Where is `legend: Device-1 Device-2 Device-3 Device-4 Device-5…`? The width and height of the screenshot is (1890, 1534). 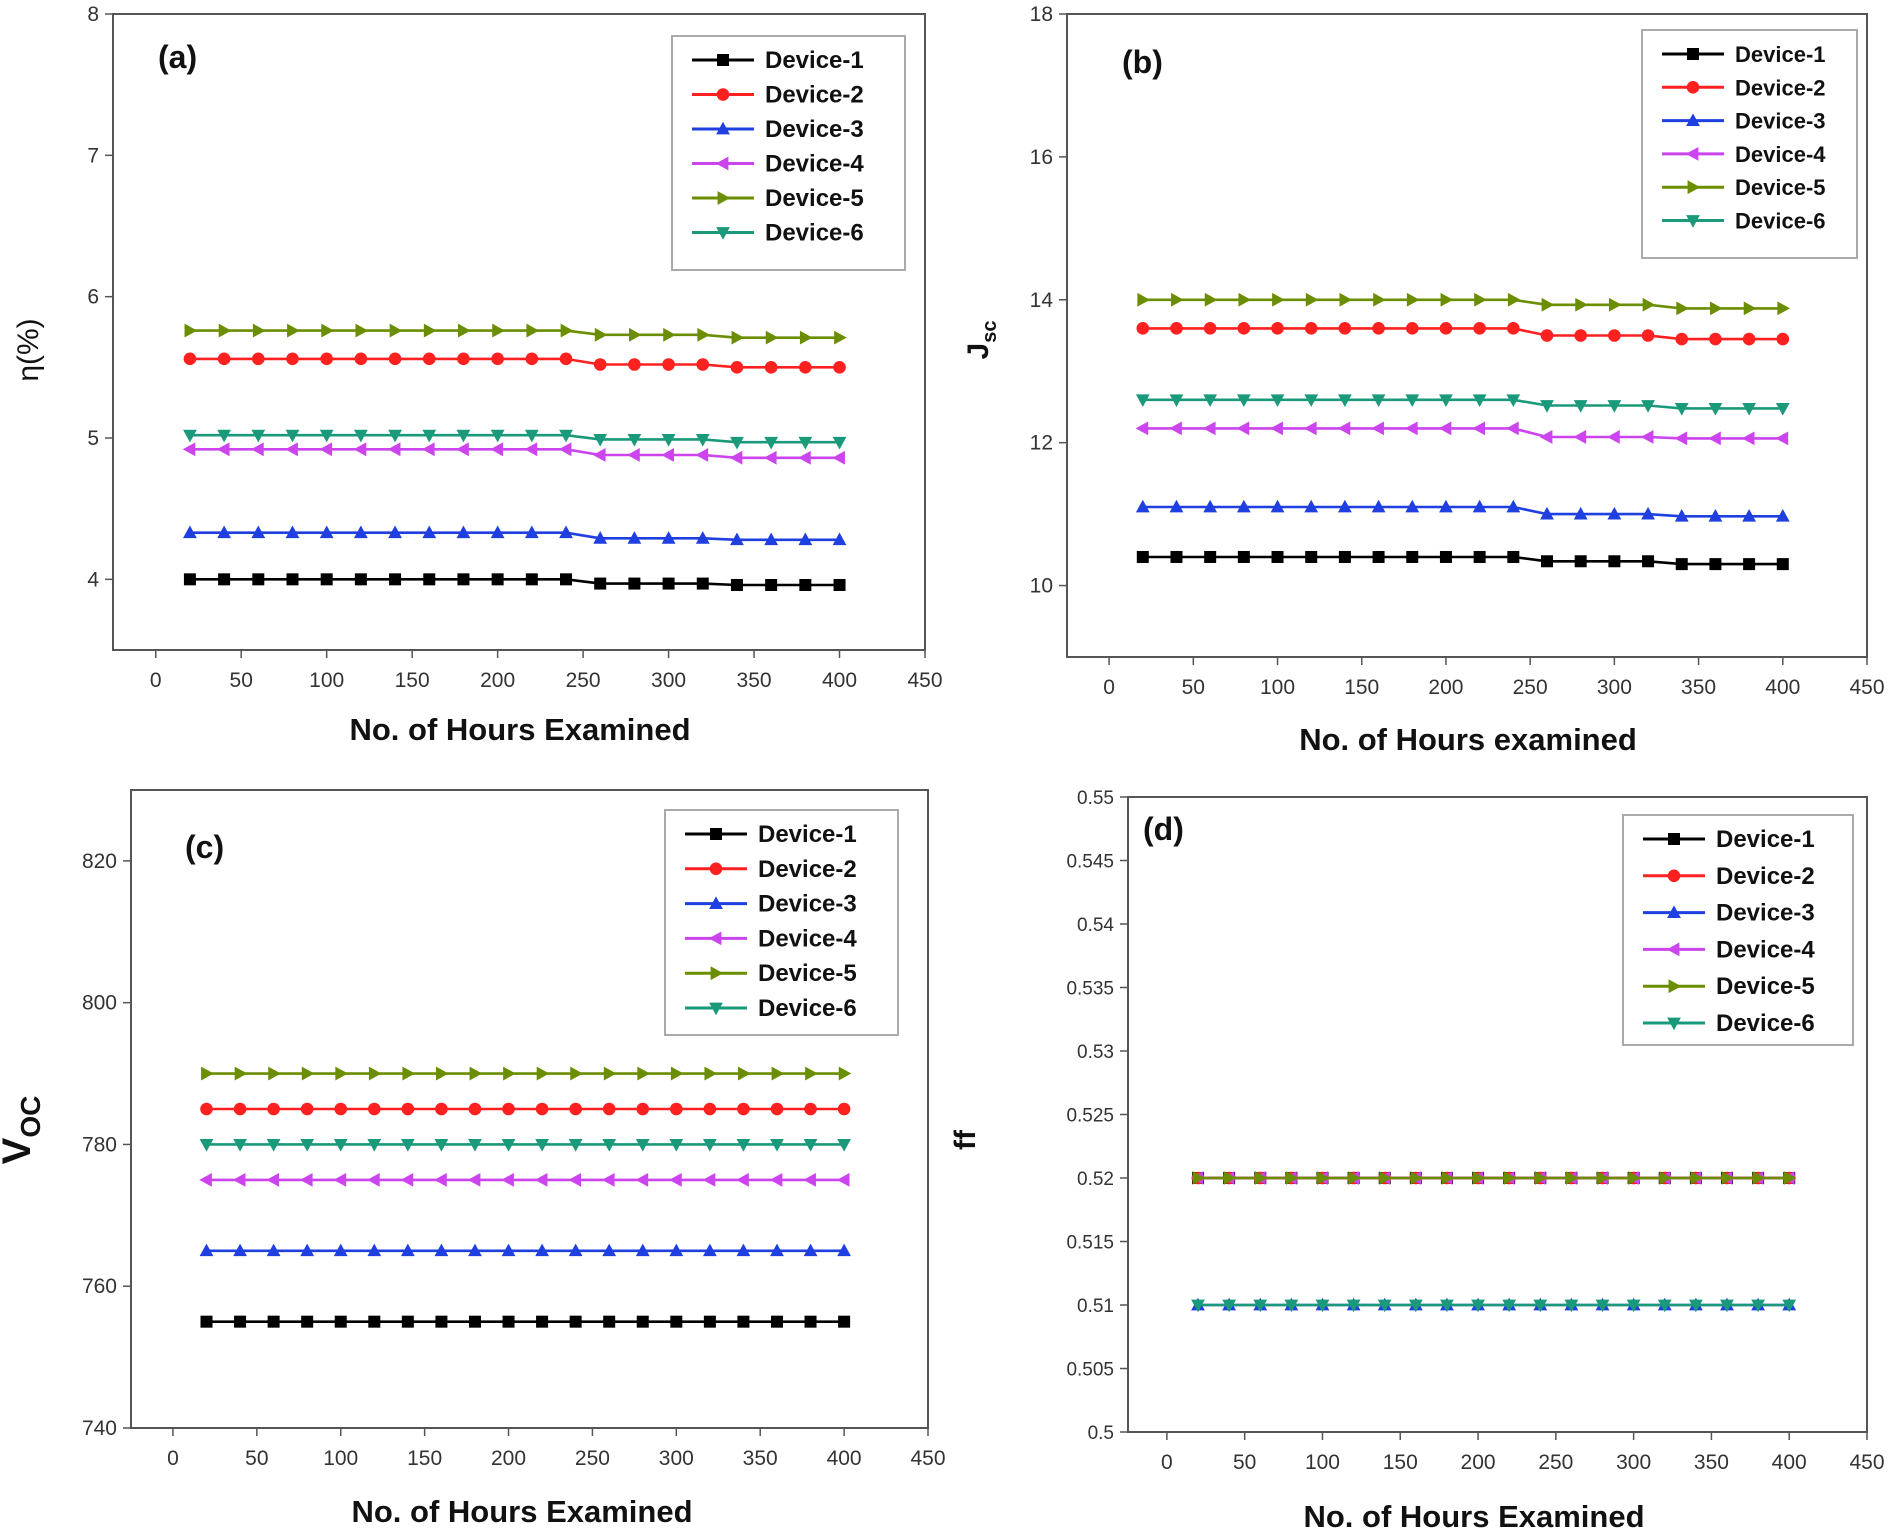 legend: Device-1 Device-2 Device-3 Device-4 Device-5… is located at coordinates (1738, 930).